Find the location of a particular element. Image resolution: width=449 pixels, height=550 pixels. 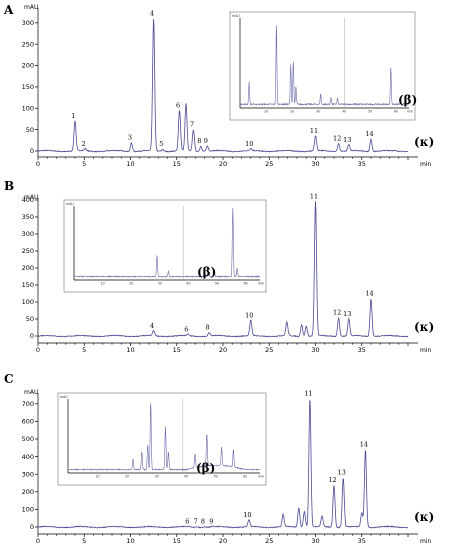

peak-label-5: 5 is located at coordinates (161, 144).